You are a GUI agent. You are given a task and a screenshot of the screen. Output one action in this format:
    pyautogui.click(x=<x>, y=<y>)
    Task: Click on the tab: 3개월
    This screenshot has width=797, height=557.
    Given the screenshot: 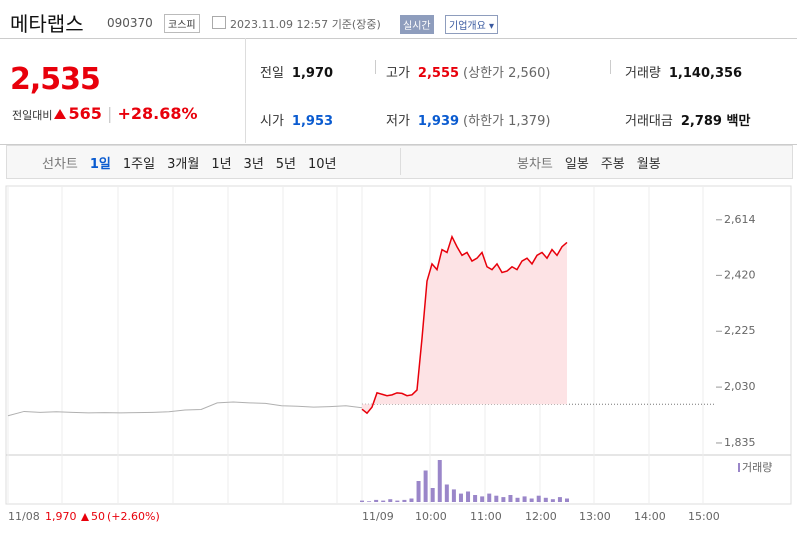 What is the action you would take?
    pyautogui.click(x=183, y=164)
    